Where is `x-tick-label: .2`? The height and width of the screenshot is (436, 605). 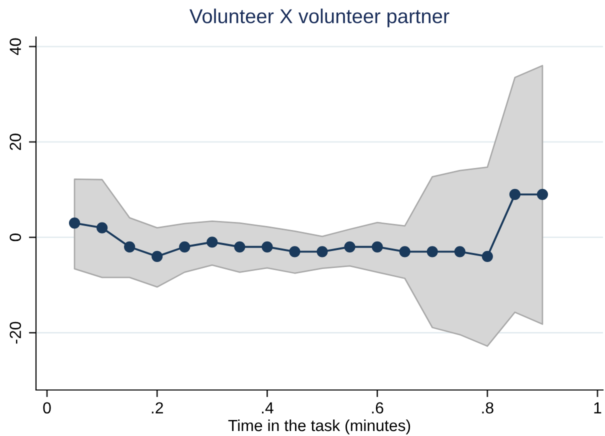
x-tick-label: .2 is located at coordinates (157, 408).